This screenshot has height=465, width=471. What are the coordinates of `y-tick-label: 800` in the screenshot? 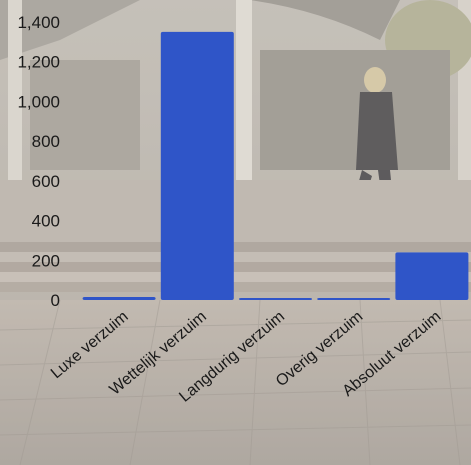 It's located at (46, 141).